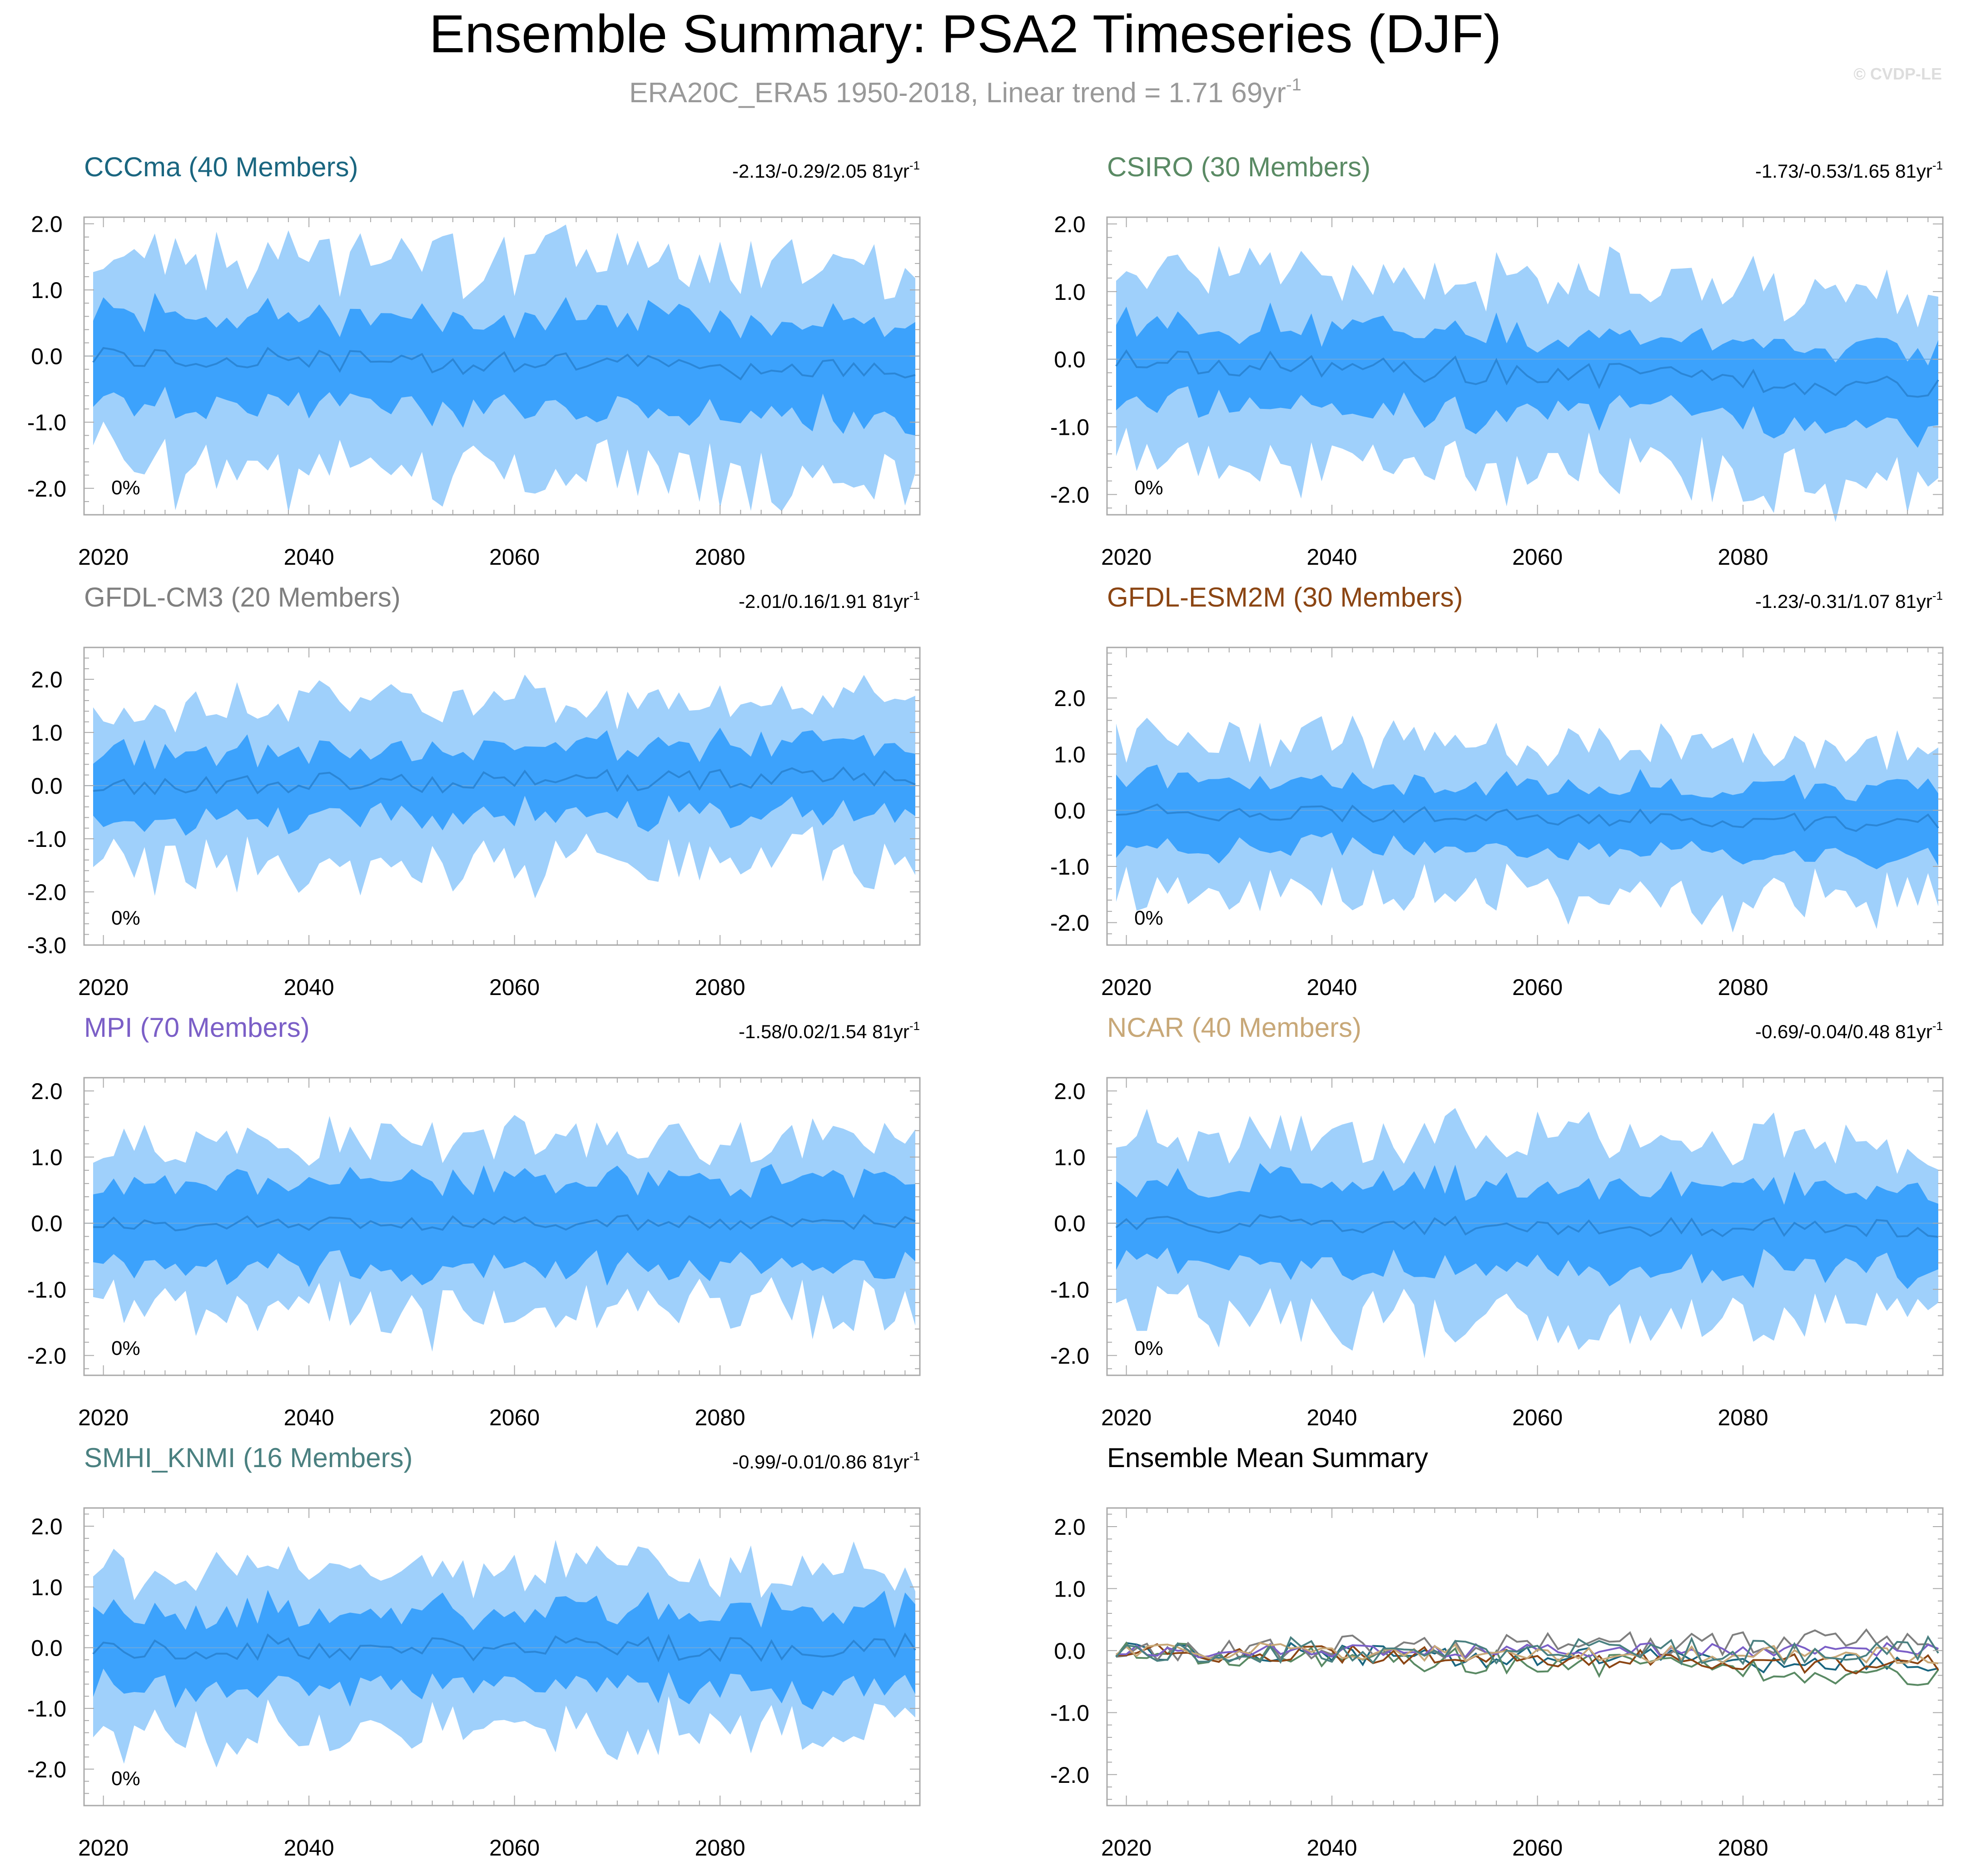  What do you see at coordinates (1897, 74) in the screenshot?
I see `copyright-label: © CVDP-LE` at bounding box center [1897, 74].